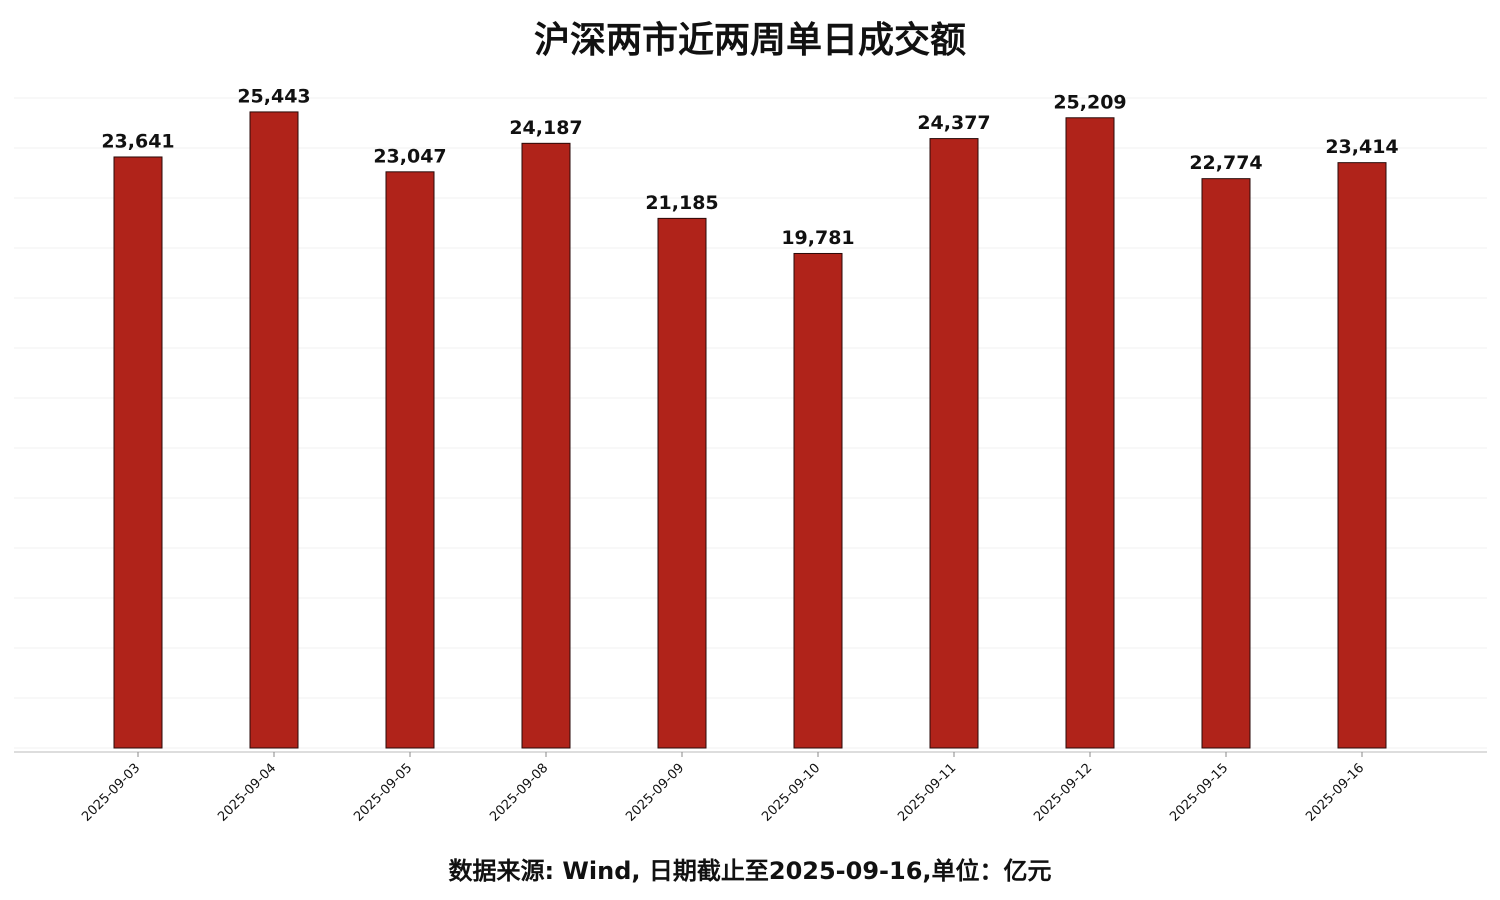  I want to click on value-label: 23,414, so click(1361, 147).